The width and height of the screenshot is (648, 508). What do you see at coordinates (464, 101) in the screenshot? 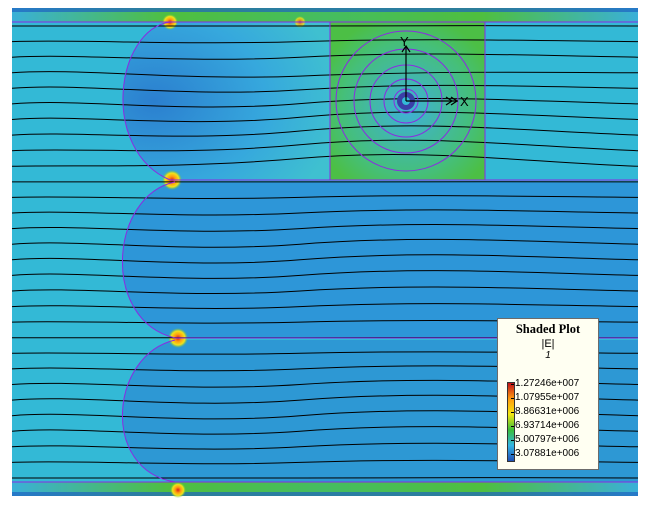
I see `axis-x-label: X` at bounding box center [464, 101].